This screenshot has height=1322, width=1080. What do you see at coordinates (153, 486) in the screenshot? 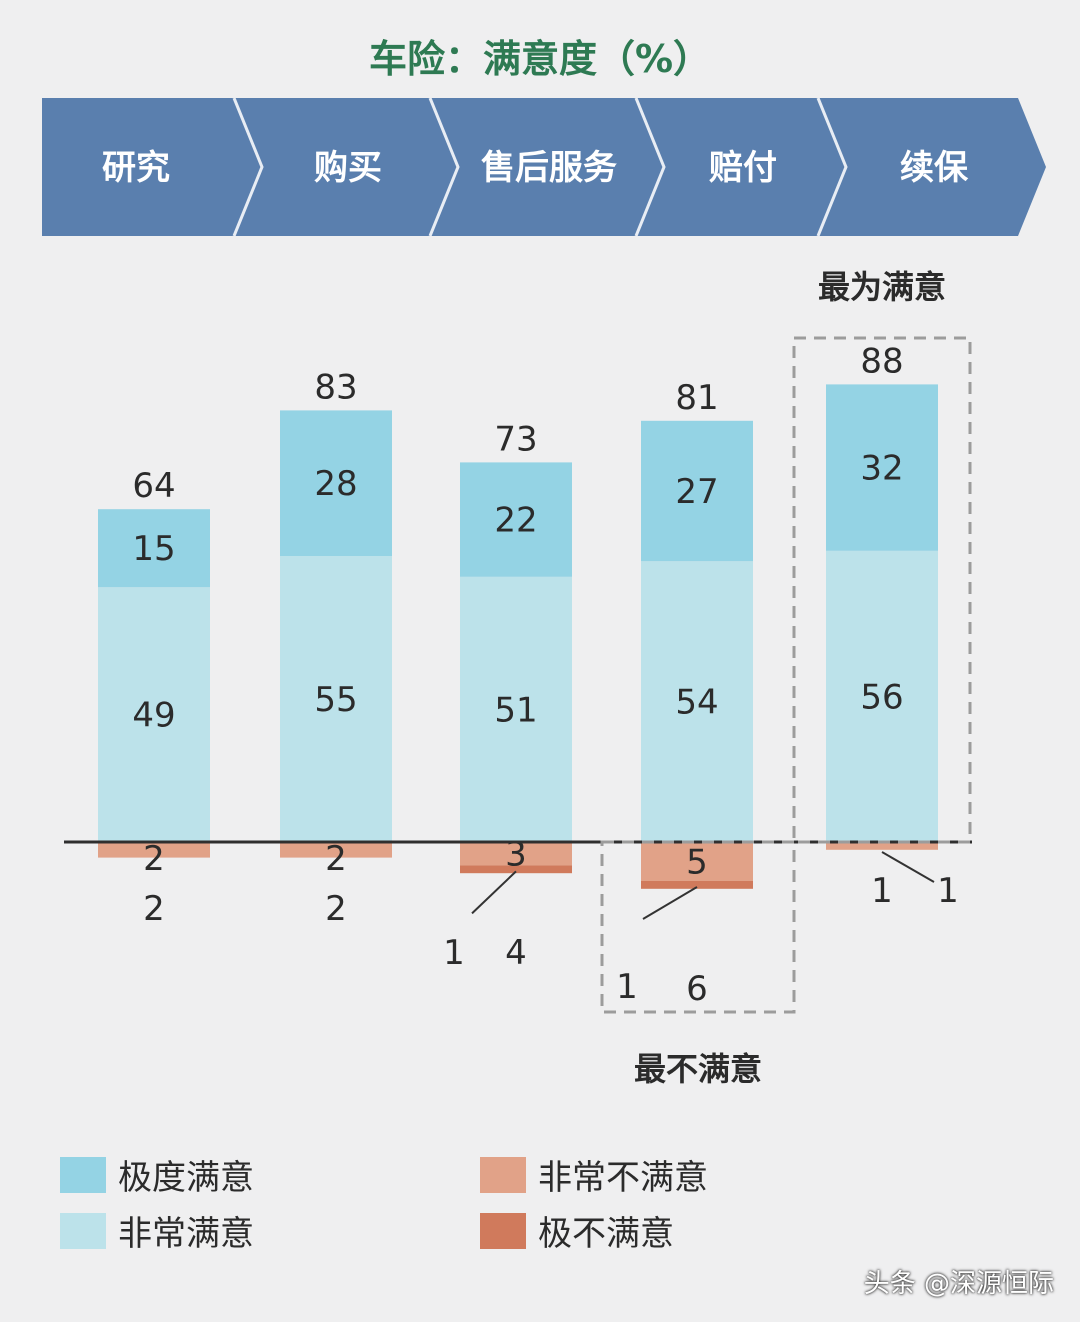
I see `label-satisfied-total-1: 64` at bounding box center [153, 486].